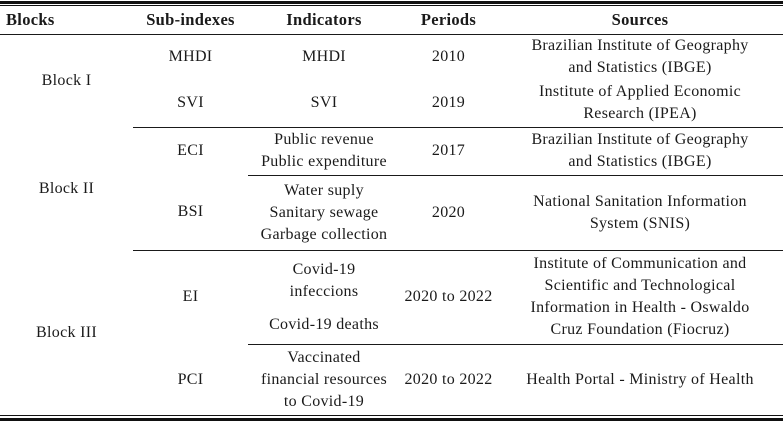 Image resolution: width=783 pixels, height=425 pixels. I want to click on mhdi-sub-index-cell: MHDI, so click(190, 57).